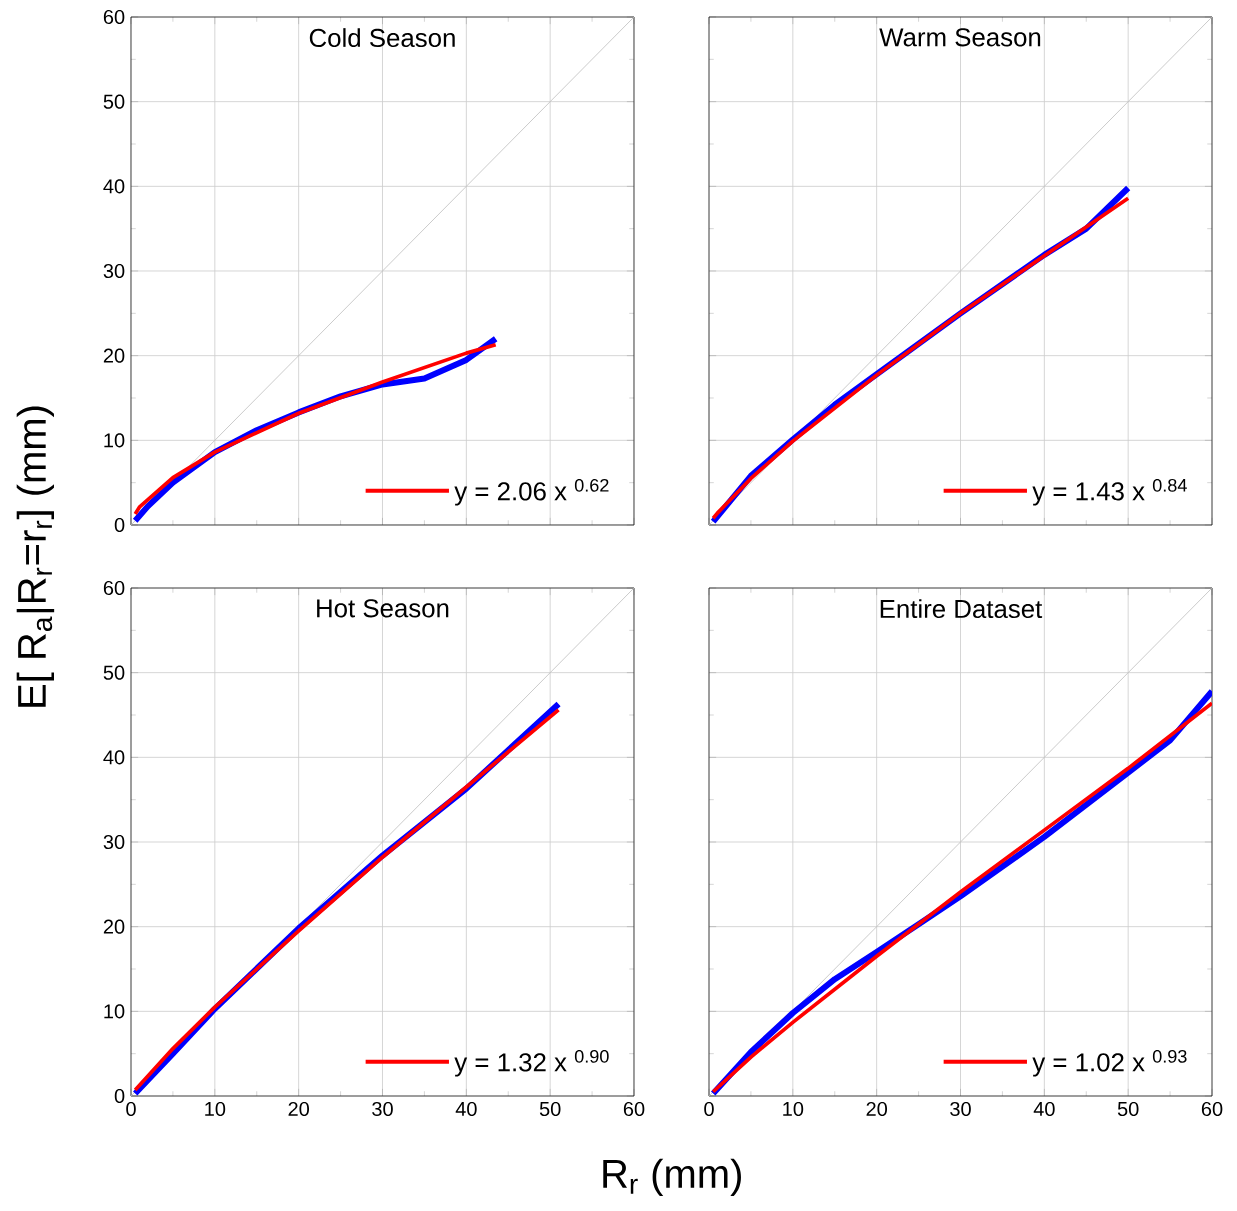 The image size is (1237, 1211). Describe the element at coordinates (531, 492) in the screenshot. I see `legend-label: y = 2.06 x $^{0.62}$` at that location.